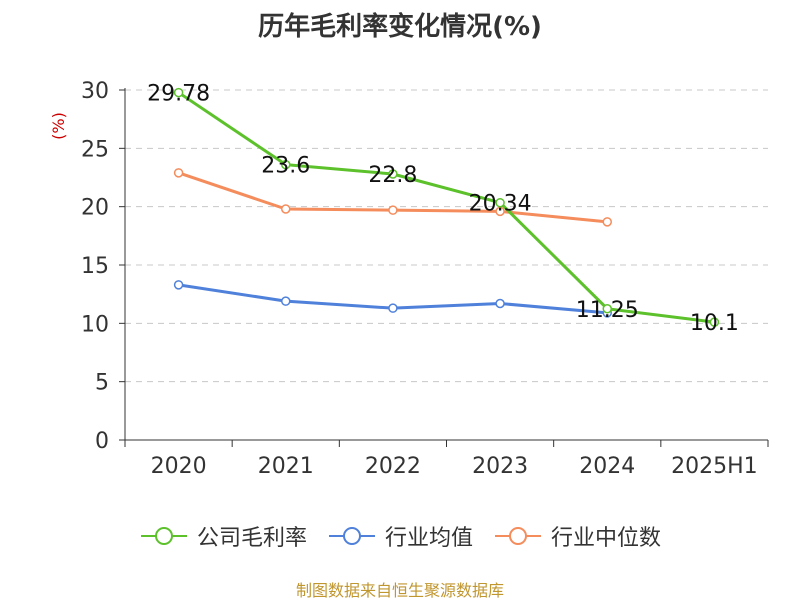 The width and height of the screenshot is (800, 601). What do you see at coordinates (286, 466) in the screenshot?
I see `x-tick-label: 2021` at bounding box center [286, 466].